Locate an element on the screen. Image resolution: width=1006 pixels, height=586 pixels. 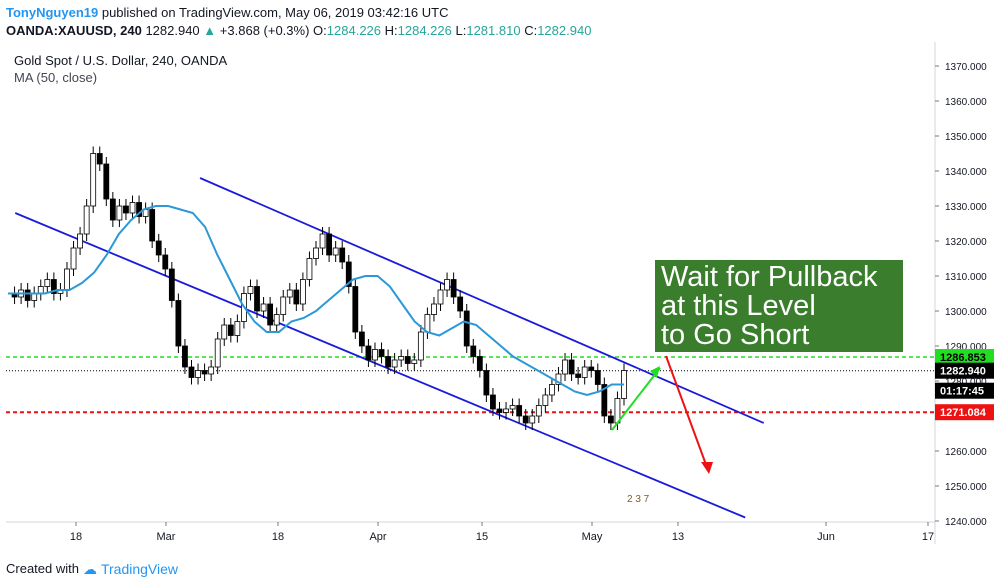
last-price-tag is located at coordinates (964, 370).